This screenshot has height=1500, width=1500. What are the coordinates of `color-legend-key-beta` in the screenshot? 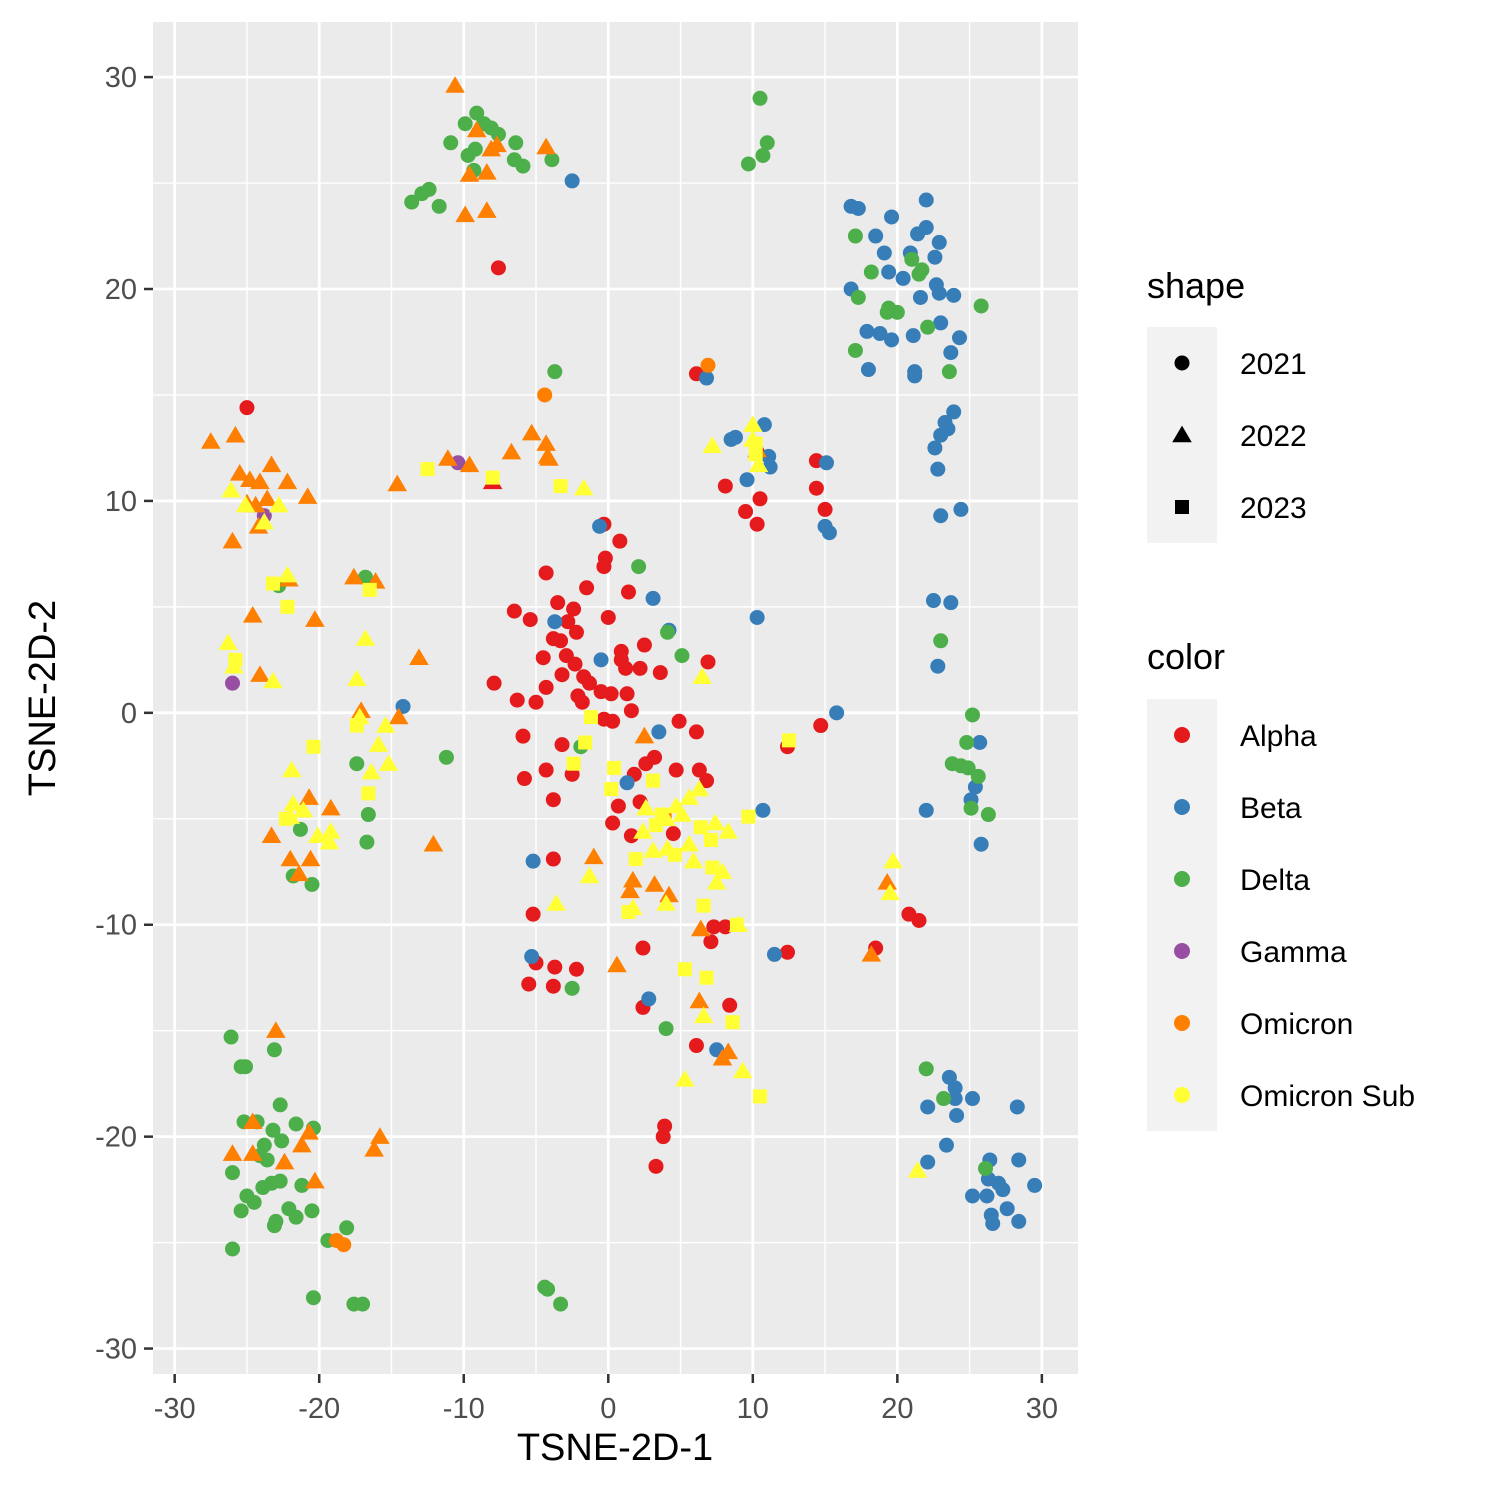 It's located at (1182, 807).